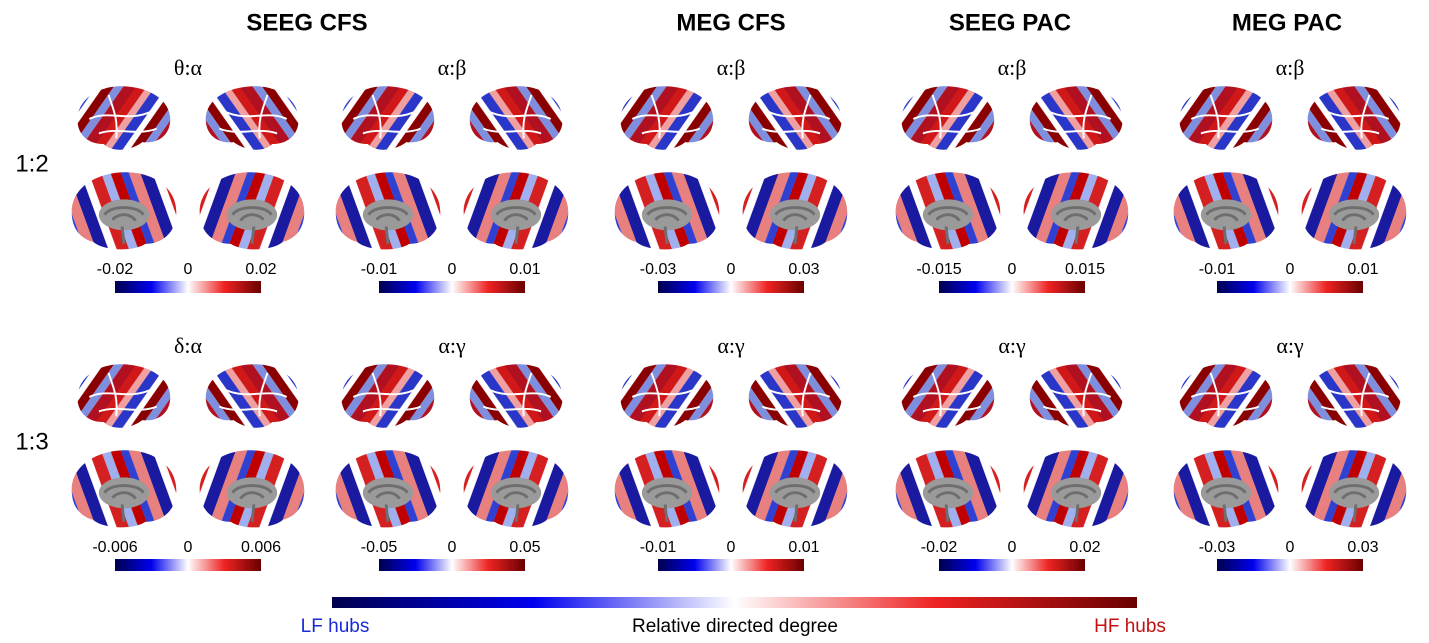 Image resolution: width=1429 pixels, height=643 pixels. What do you see at coordinates (1085, 269) in the screenshot?
I see `colorbar-tick-label: 0.015` at bounding box center [1085, 269].